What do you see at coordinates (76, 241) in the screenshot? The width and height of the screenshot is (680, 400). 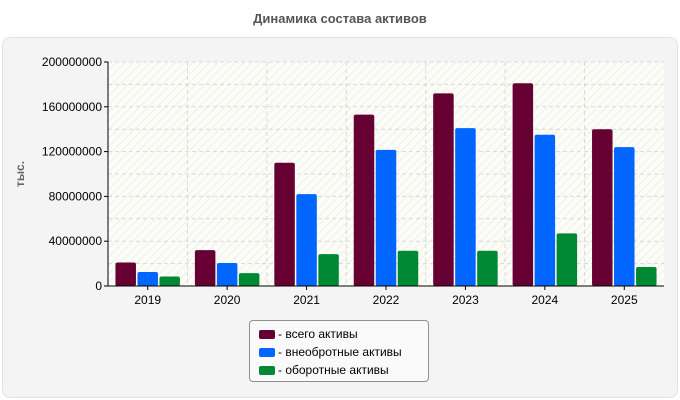 I see `y-tick-label: 40000000` at bounding box center [76, 241].